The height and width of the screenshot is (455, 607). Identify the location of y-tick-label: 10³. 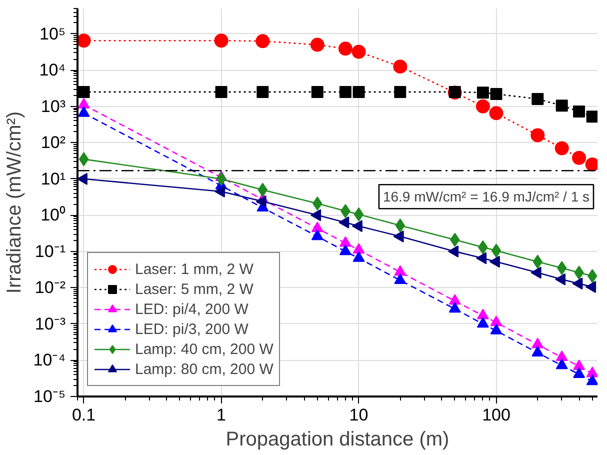
(53, 106).